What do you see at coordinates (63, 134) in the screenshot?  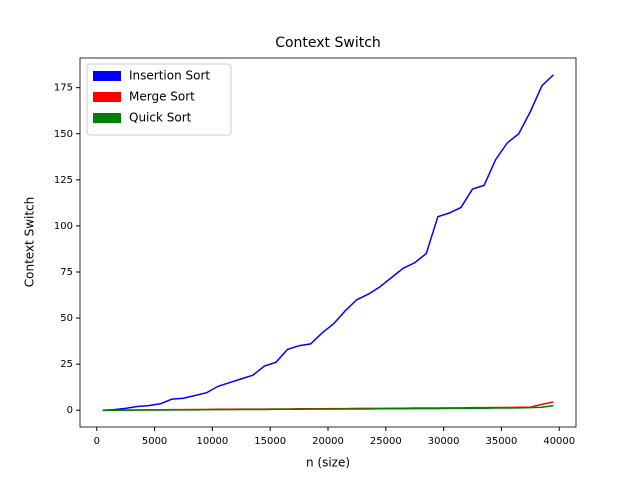 I see `y-tick-label: 150` at bounding box center [63, 134].